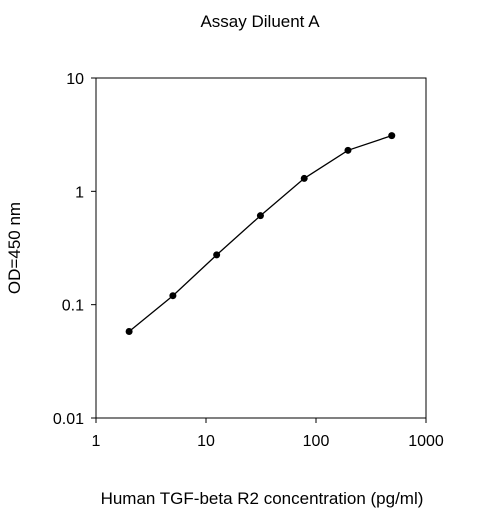  Describe the element at coordinates (75, 79) in the screenshot. I see `y-tick-label: 10` at that location.